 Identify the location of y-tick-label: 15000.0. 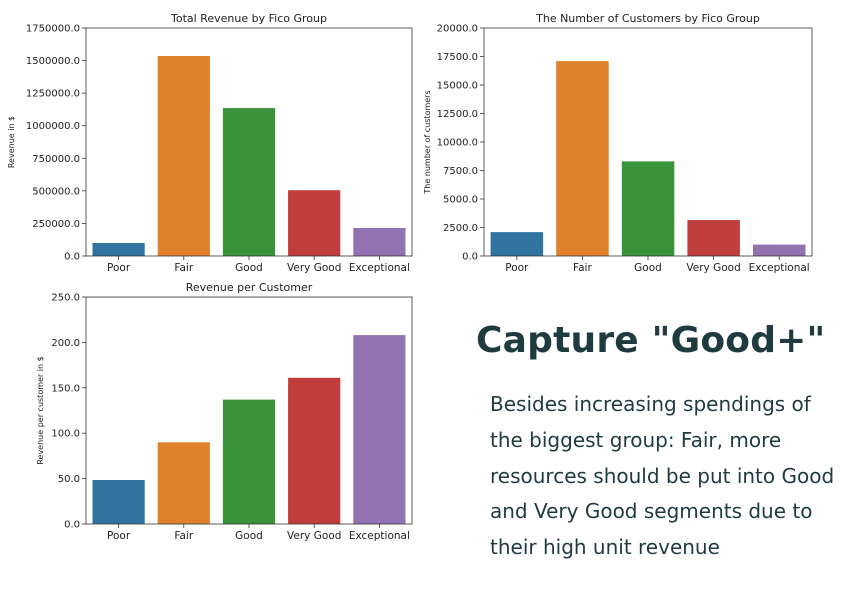
(457, 86).